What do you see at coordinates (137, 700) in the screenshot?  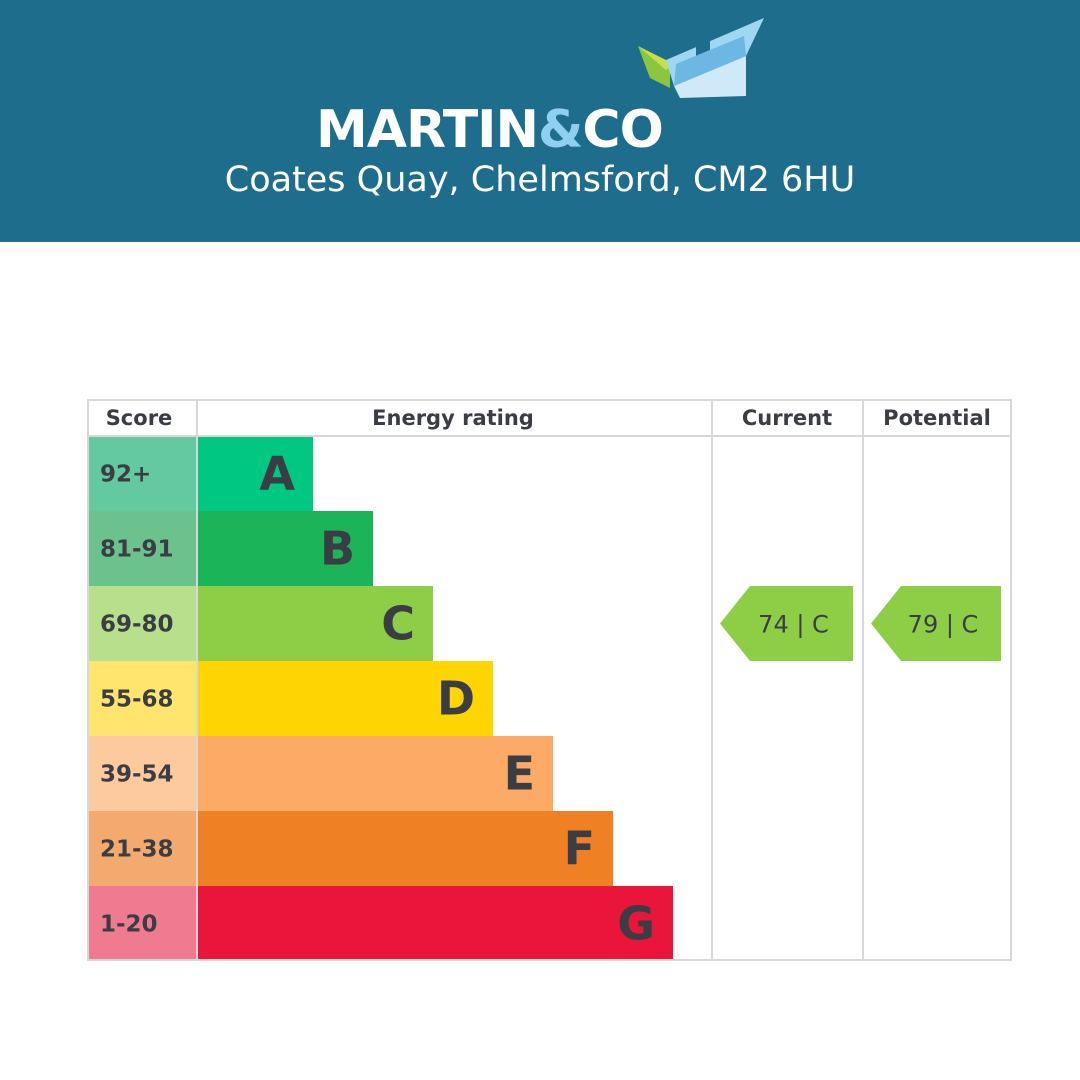 I see `score-label-d: 55-68` at bounding box center [137, 700].